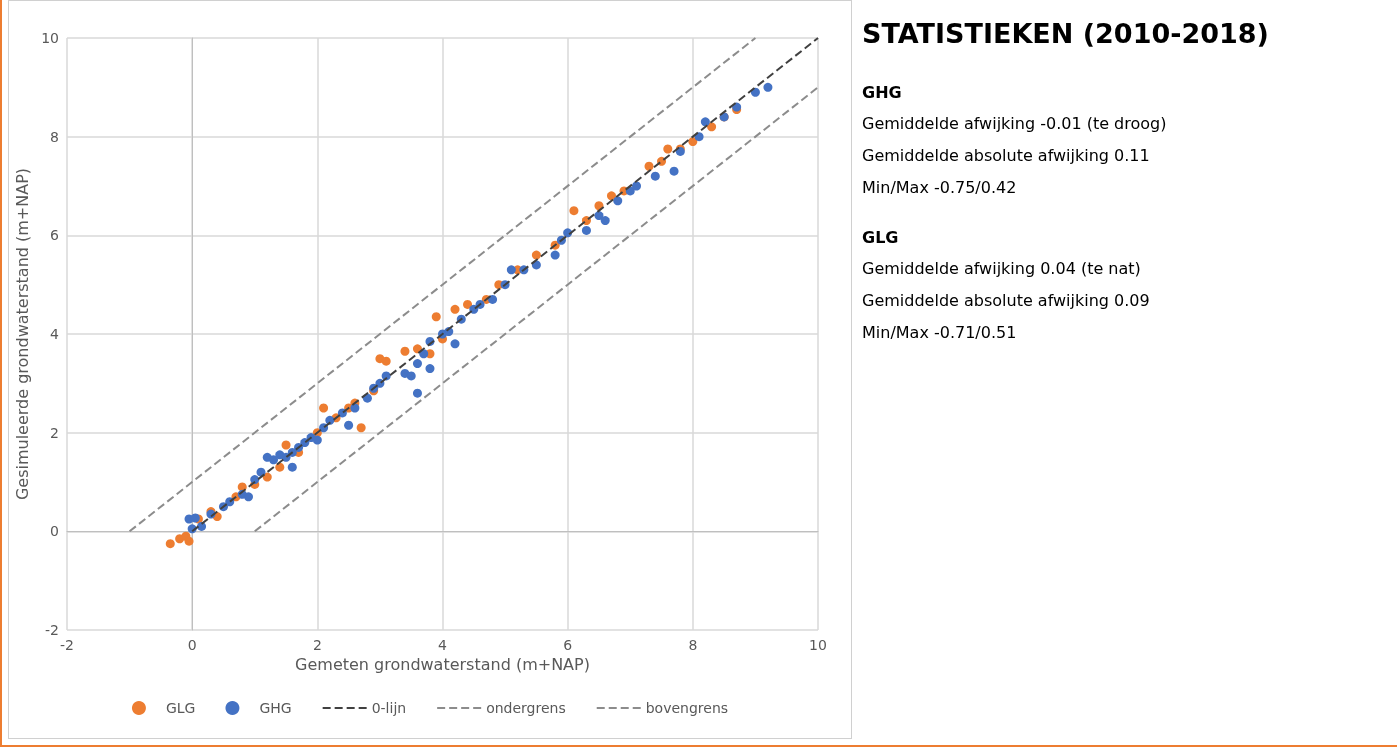 Image resolution: width=1399 pixels, height=753 pixels. What do you see at coordinates (22, 334) in the screenshot?
I see `y-axis-title: Gesimuleerde grondwaterstand (m+NAP)` at bounding box center [22, 334].